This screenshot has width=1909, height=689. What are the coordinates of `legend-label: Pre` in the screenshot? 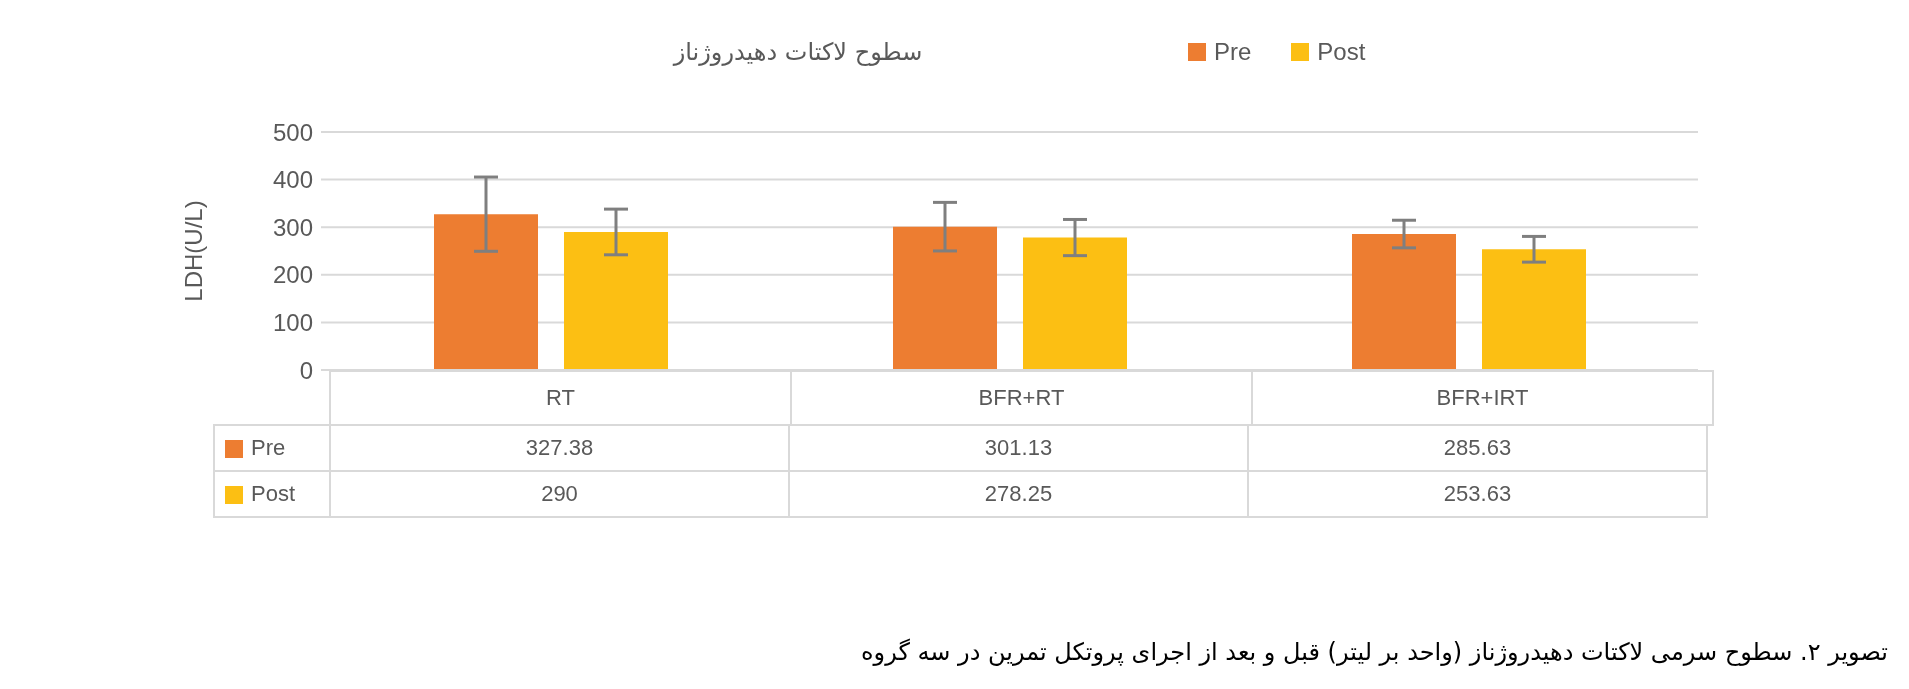 It's located at (1232, 52).